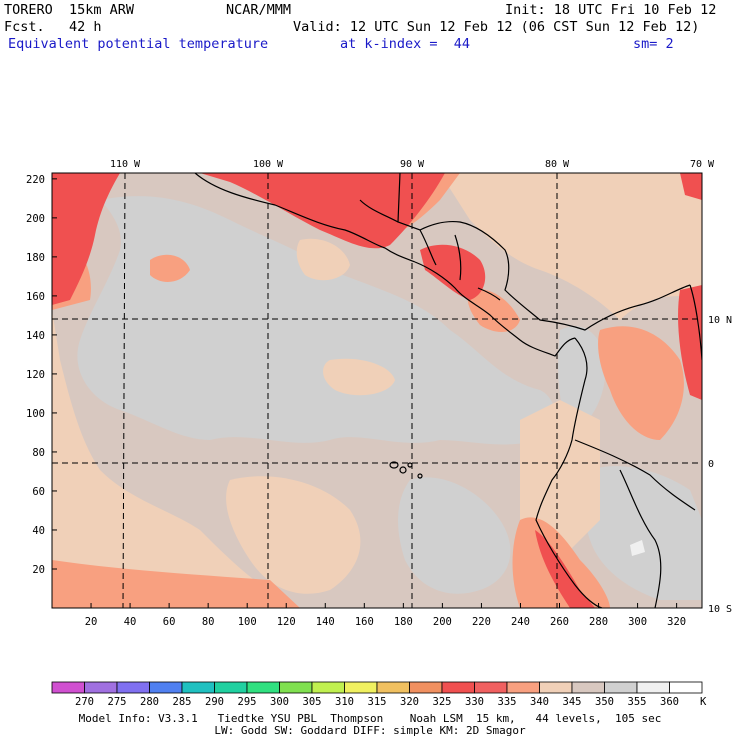  I want to click on lat-label: 10 N, so click(720, 320).